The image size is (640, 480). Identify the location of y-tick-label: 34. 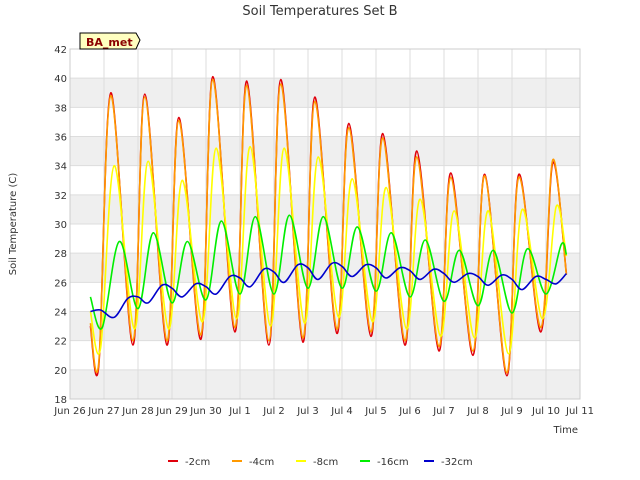
(60, 167).